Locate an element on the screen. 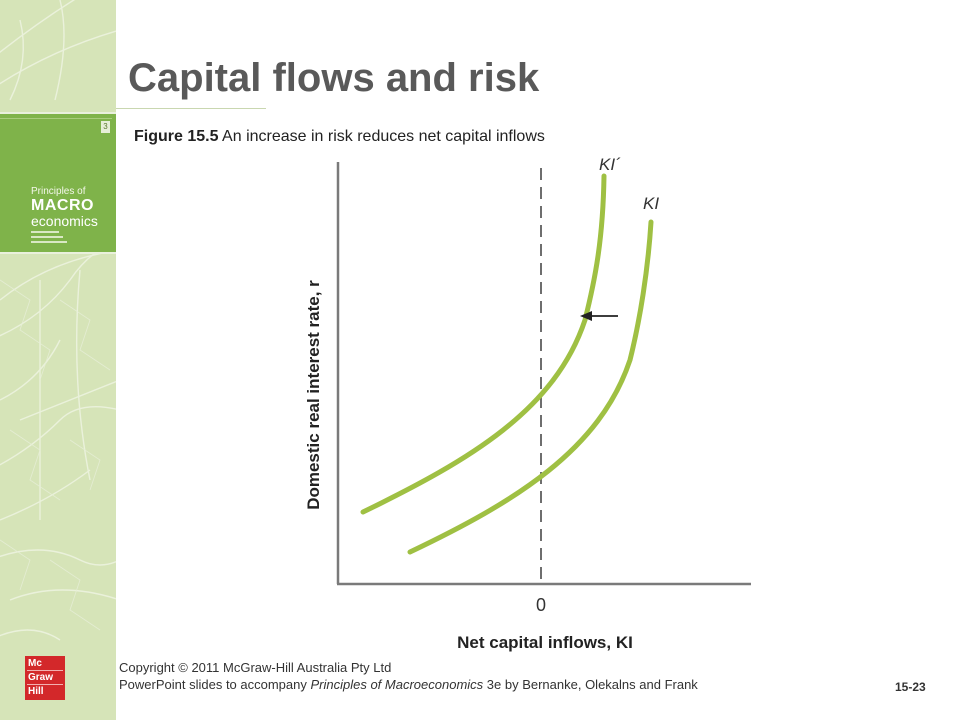 The image size is (960, 720). ki-label: KI is located at coordinates (651, 203).